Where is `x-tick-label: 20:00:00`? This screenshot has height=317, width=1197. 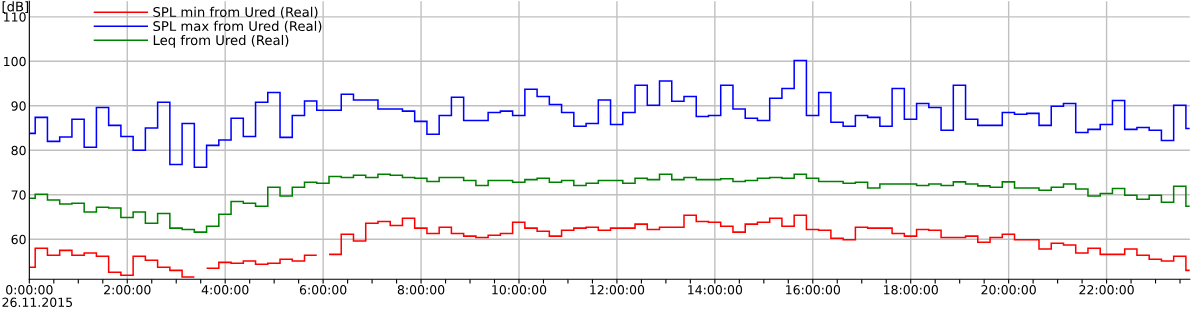 x-tick-label: 20:00:00 is located at coordinates (1008, 290).